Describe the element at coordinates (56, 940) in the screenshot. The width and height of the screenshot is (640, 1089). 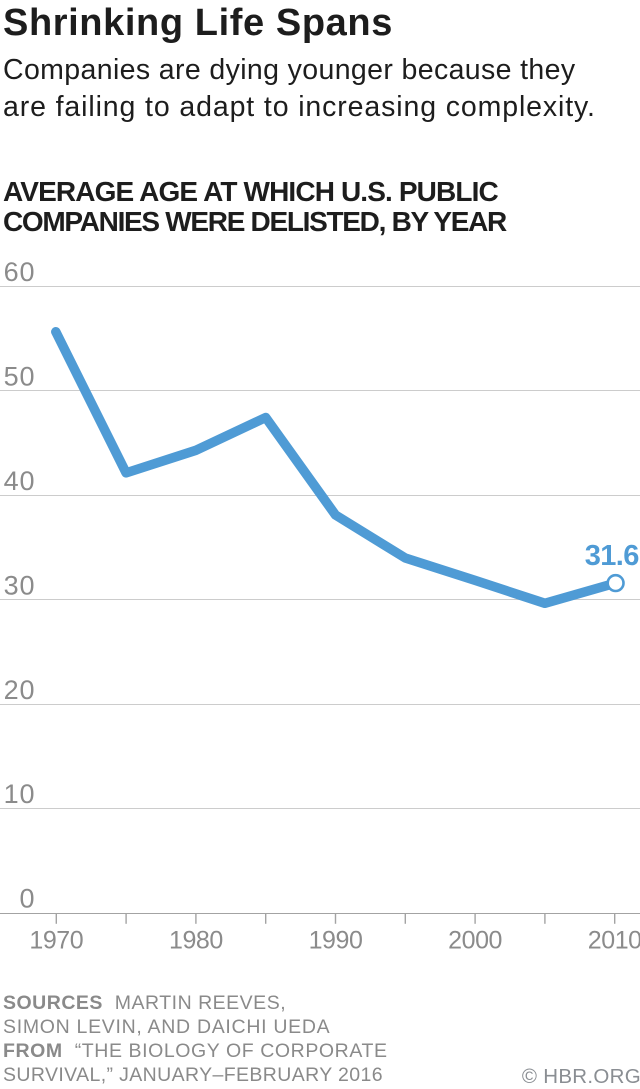
I see `svg-text: 1970` at that location.